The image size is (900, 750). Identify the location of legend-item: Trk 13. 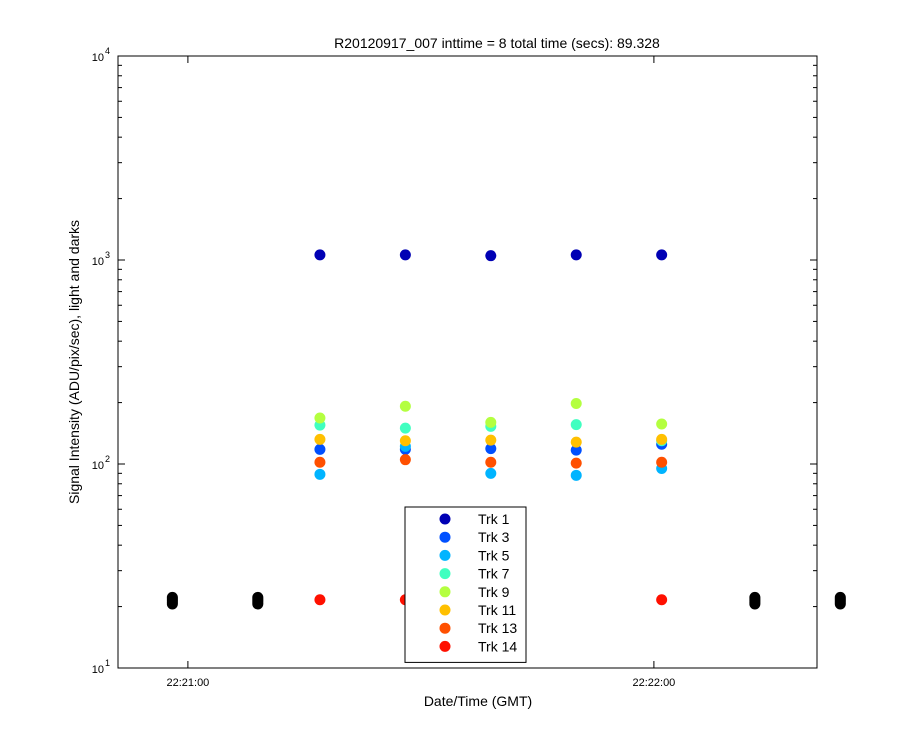
(478, 628).